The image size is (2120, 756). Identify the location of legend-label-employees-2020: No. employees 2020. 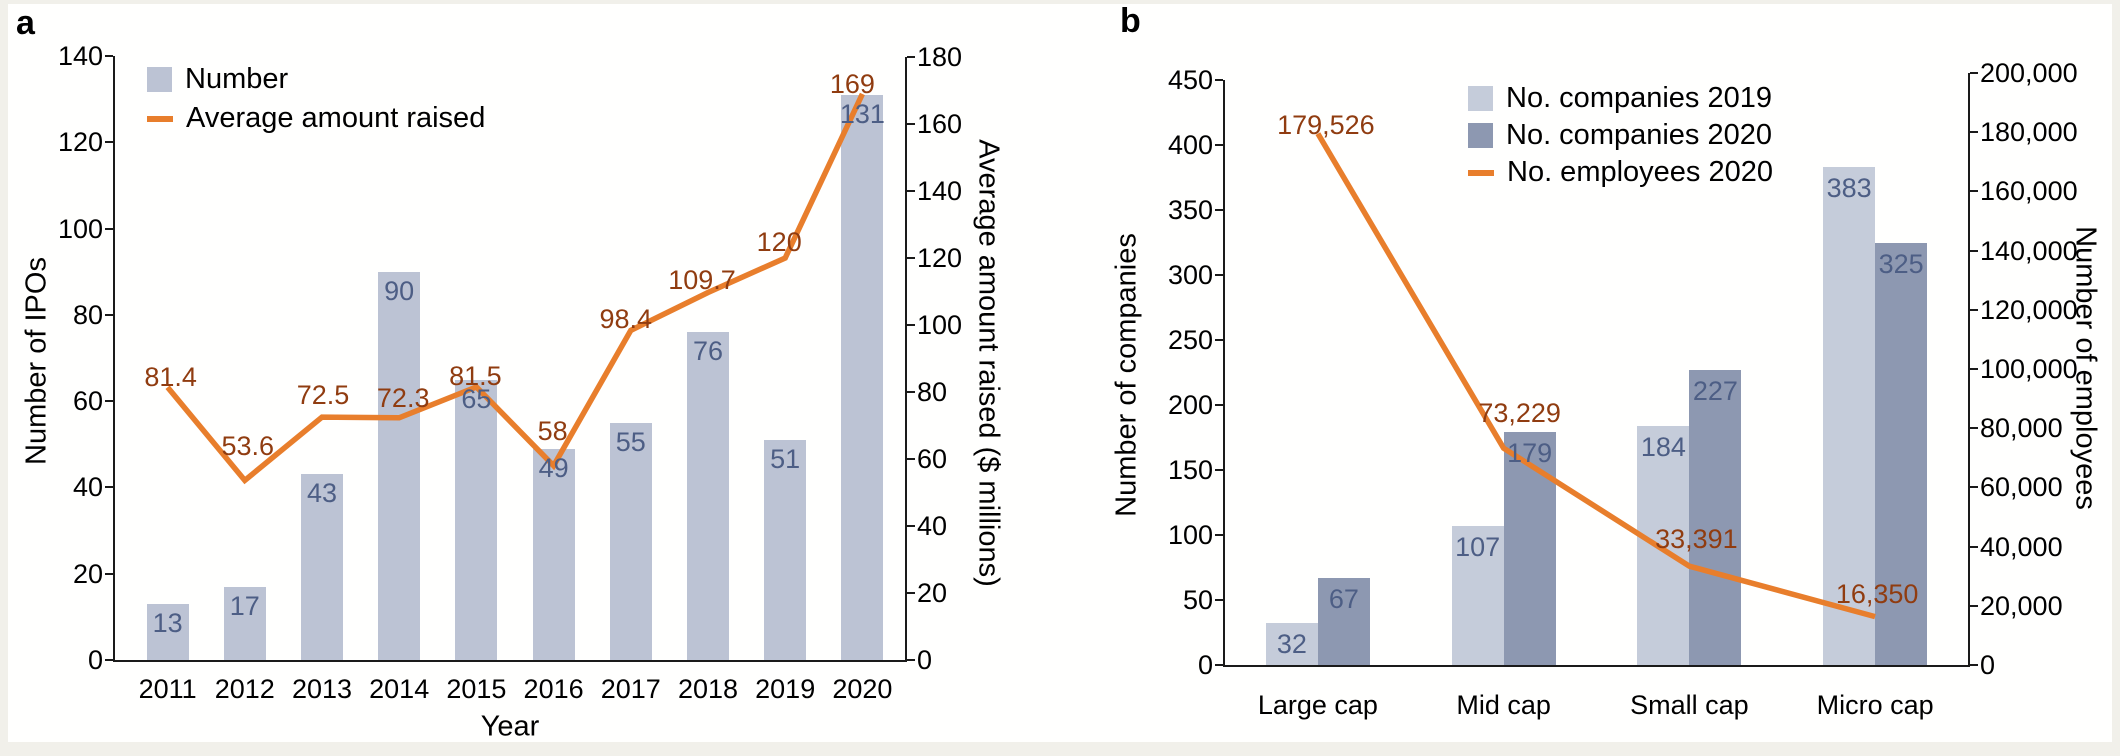
(1640, 172).